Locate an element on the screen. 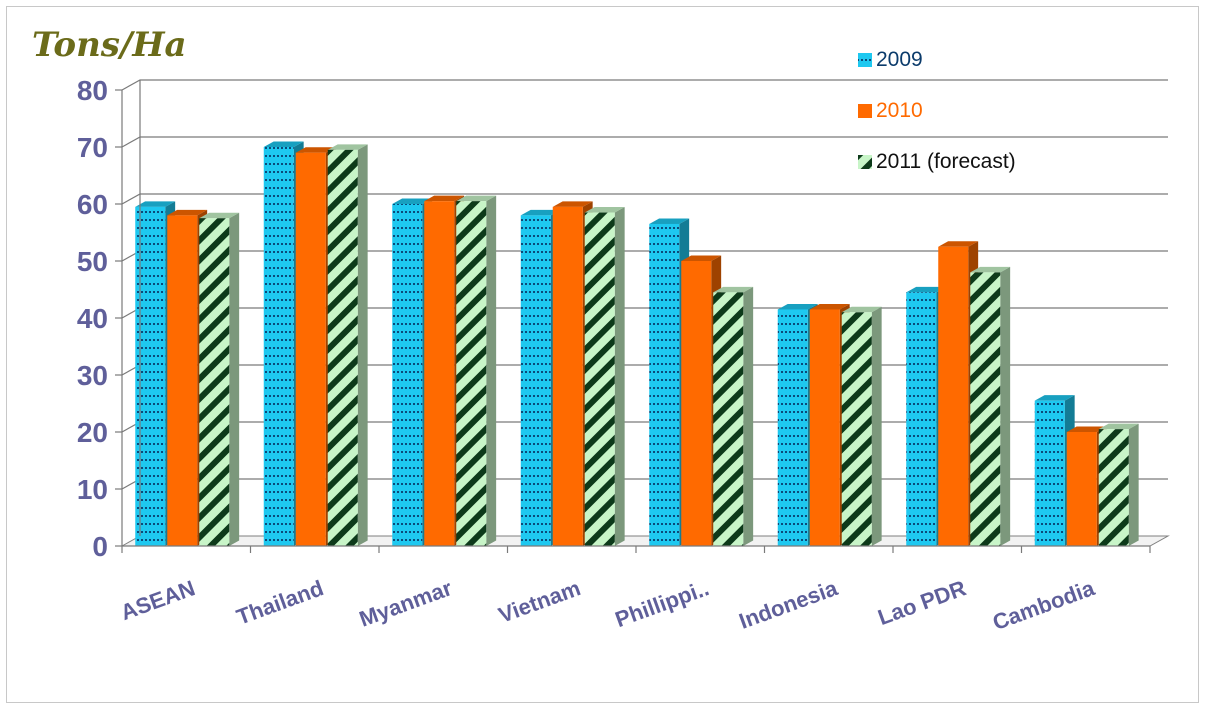  legend-item: 2009 is located at coordinates (890, 59).